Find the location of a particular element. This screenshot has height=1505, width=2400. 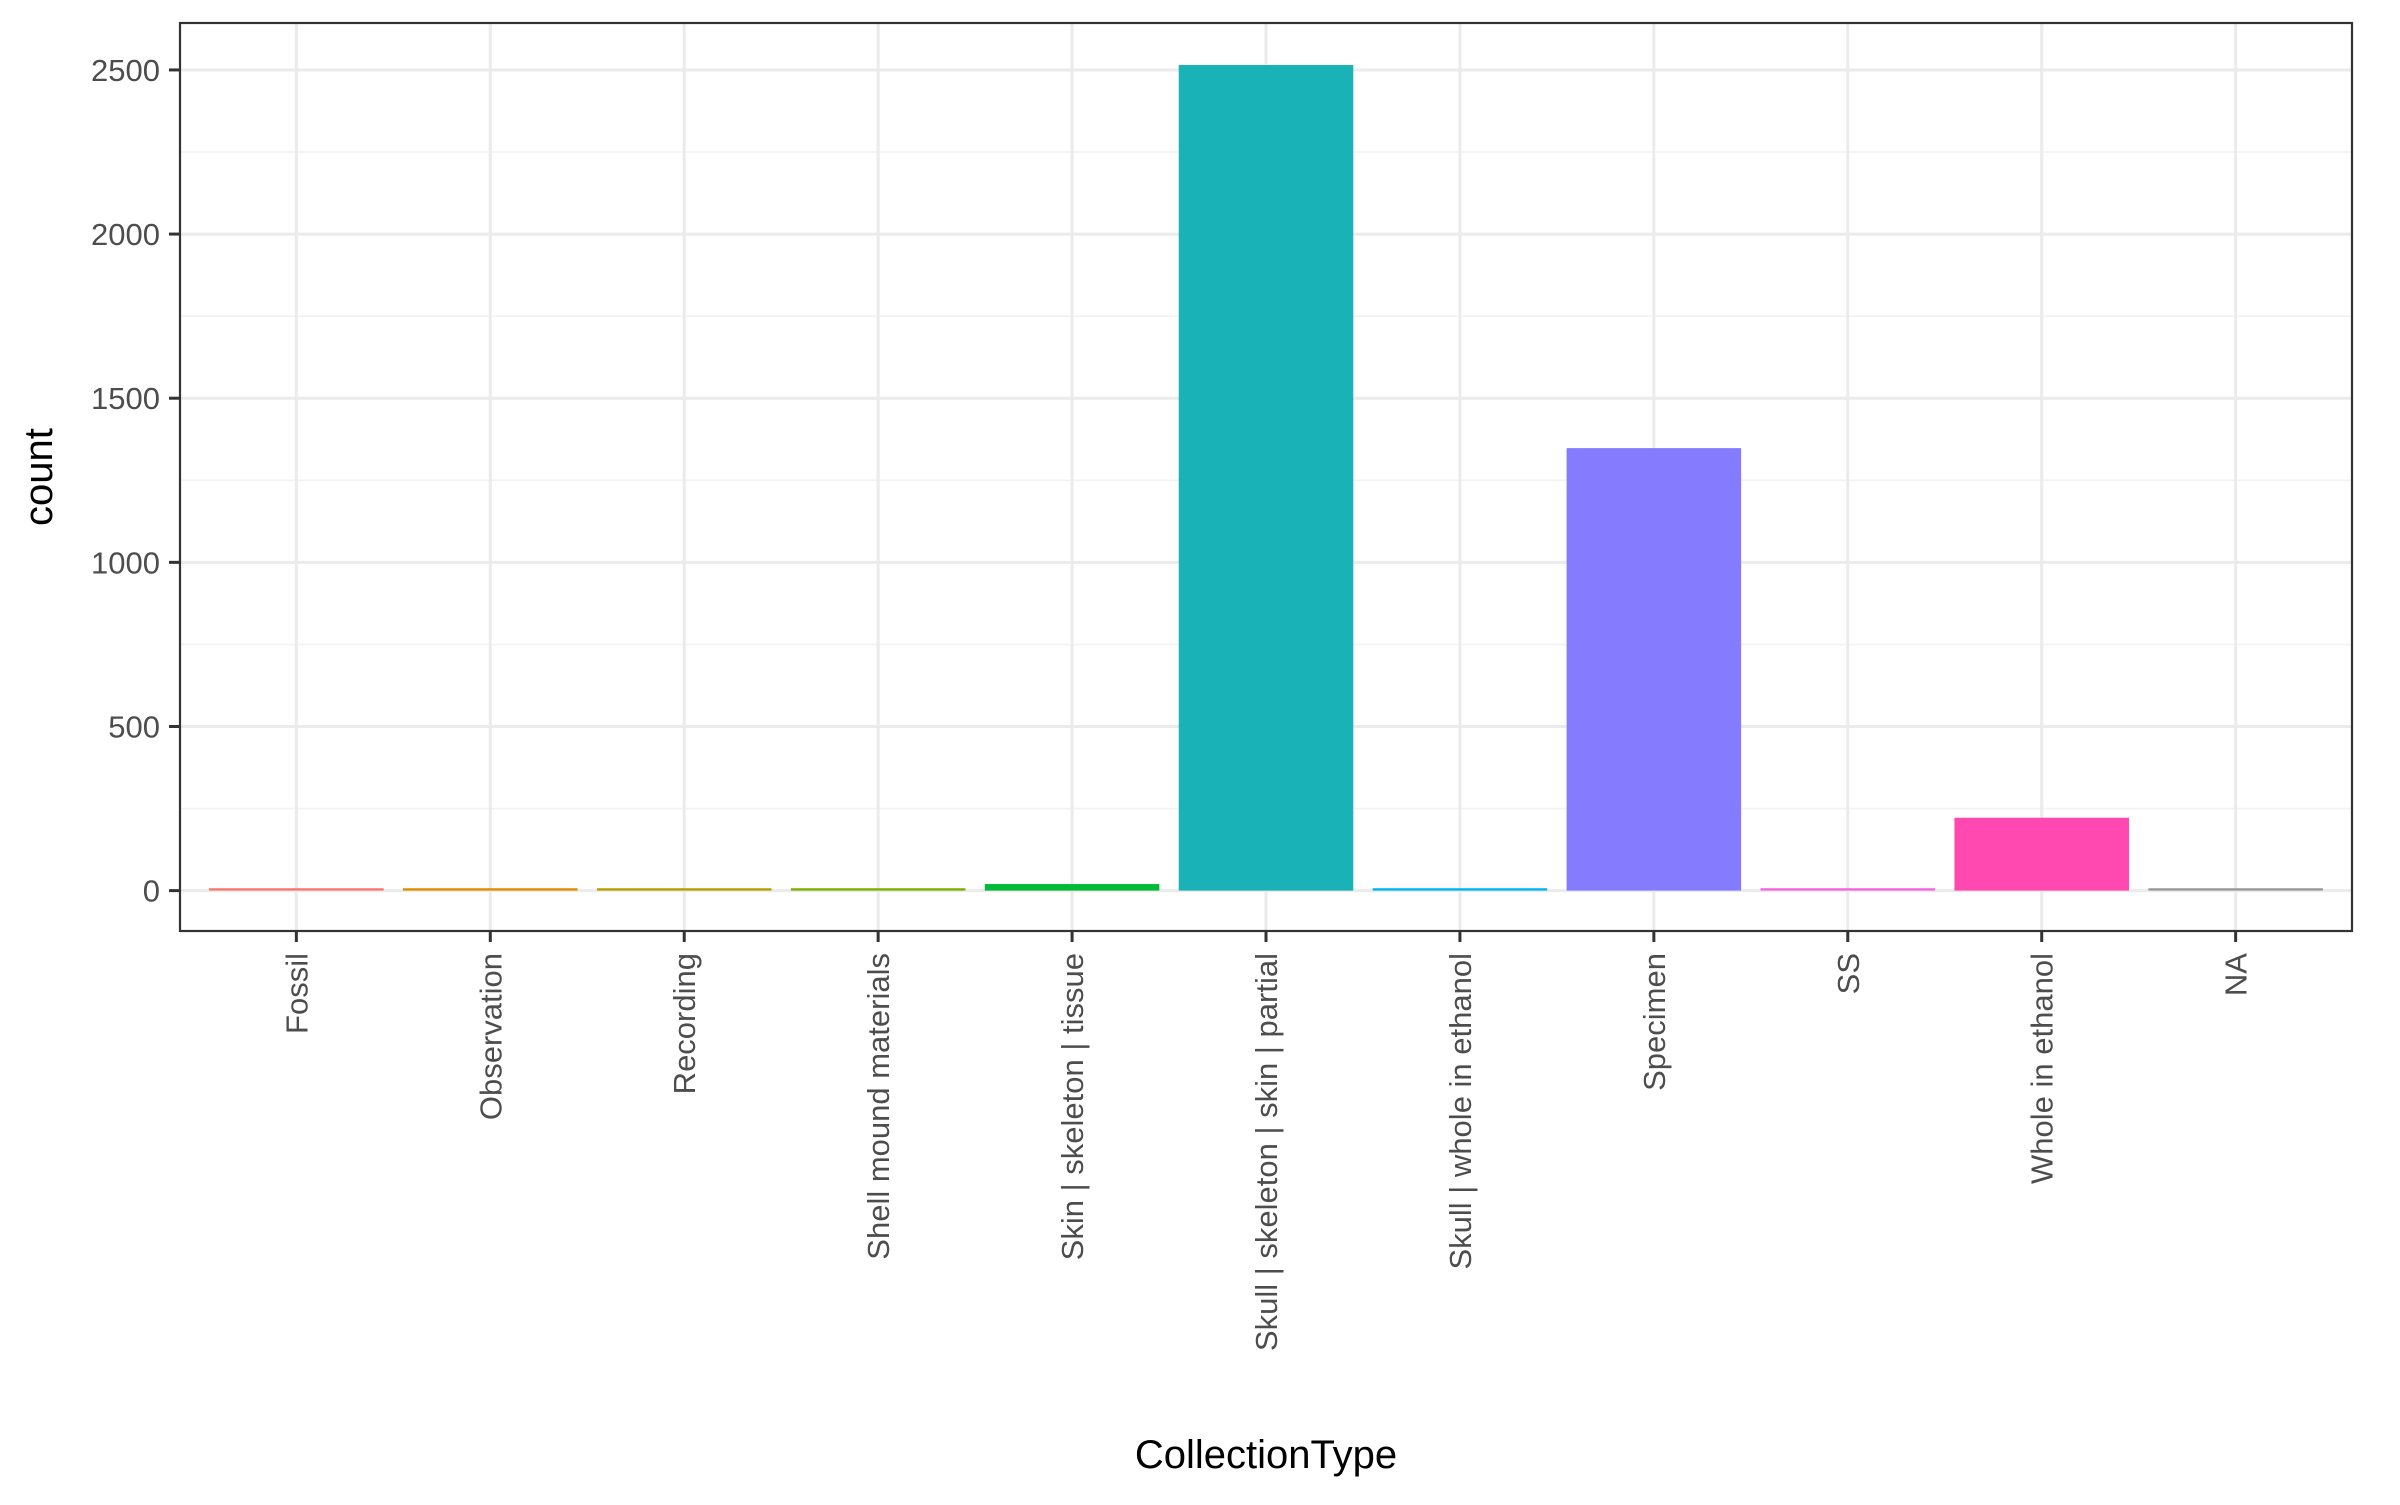

x-tick-label: Skin | skeleton | tissue is located at coordinates (1072, 1106).